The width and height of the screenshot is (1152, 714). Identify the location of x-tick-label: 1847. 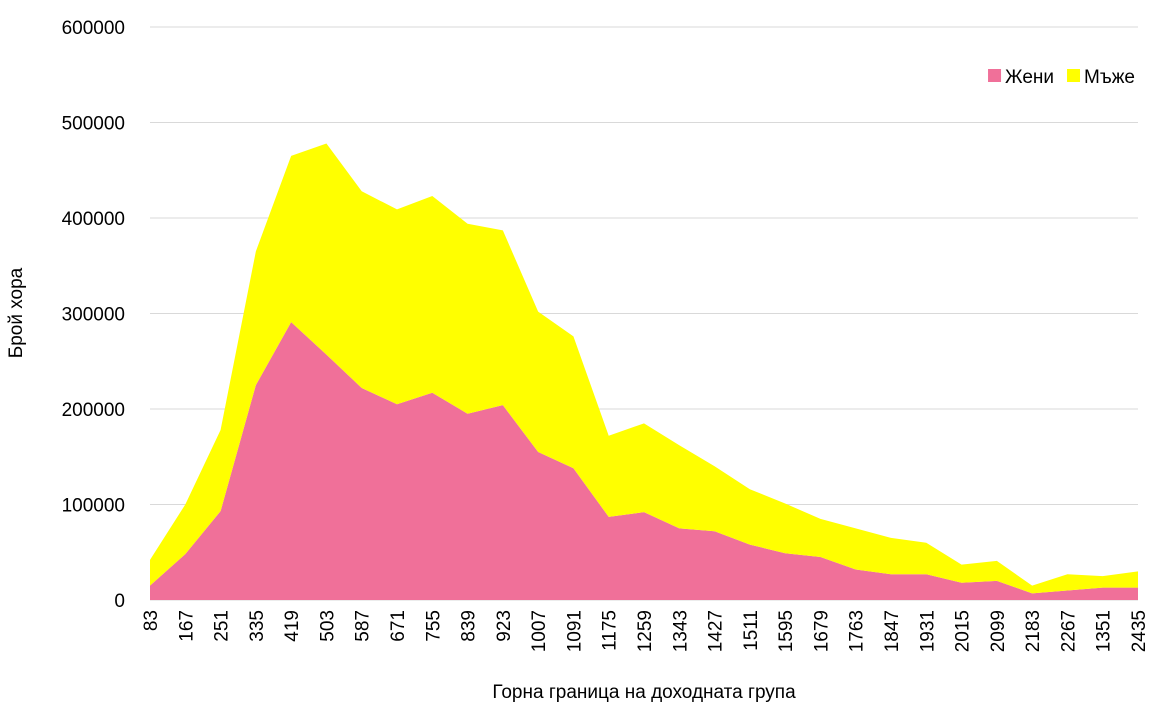
(892, 631).